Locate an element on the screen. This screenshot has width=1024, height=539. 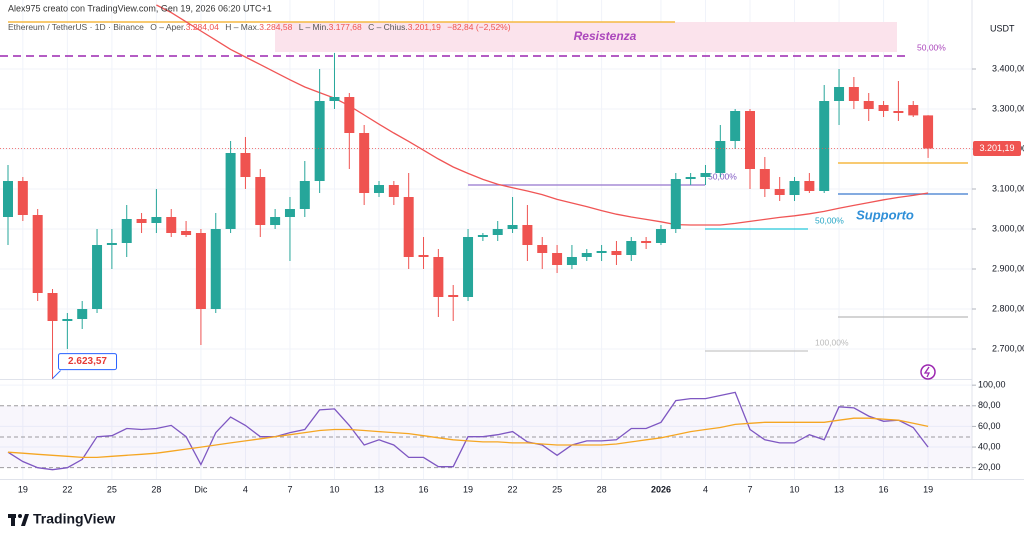
legend-label: C – Chius. is located at coordinates (388, 27).